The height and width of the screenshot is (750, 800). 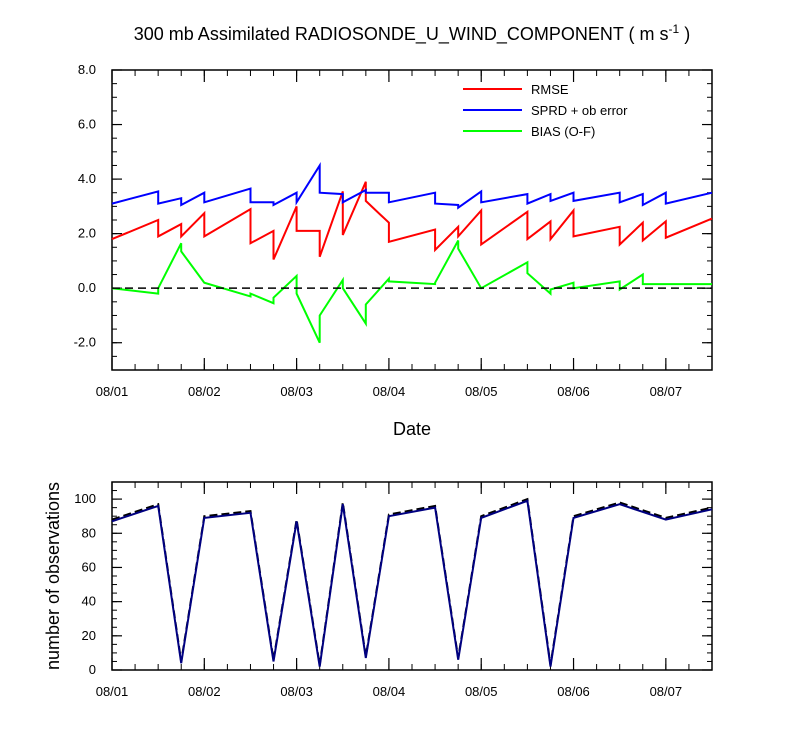 What do you see at coordinates (89, 635) in the screenshot?
I see `bottom-ytick-label: 20` at bounding box center [89, 635].